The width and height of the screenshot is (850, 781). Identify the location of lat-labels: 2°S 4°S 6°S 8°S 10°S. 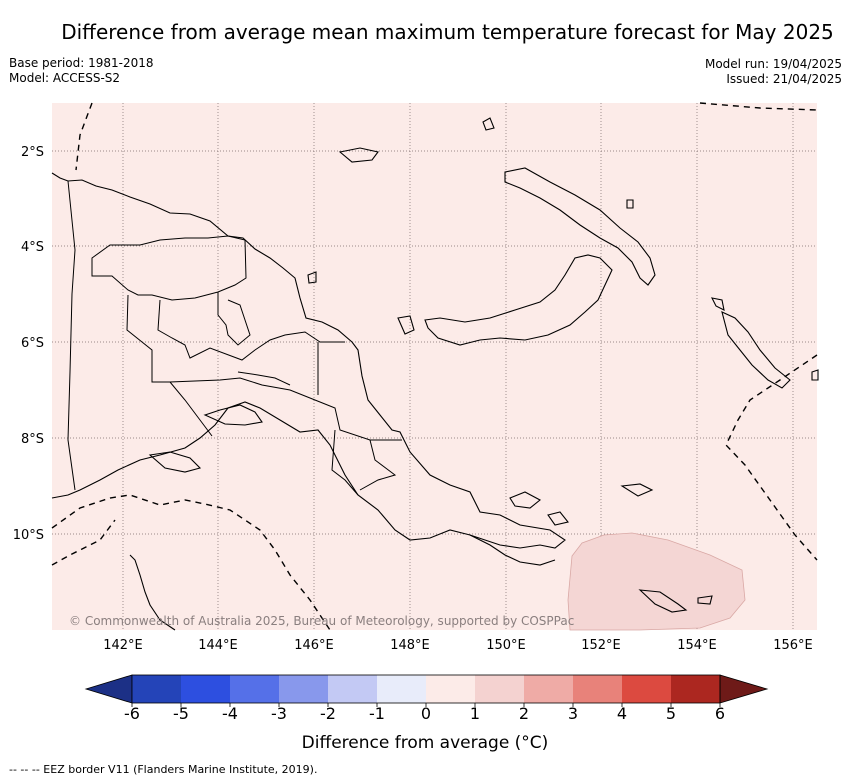
(28, 344).